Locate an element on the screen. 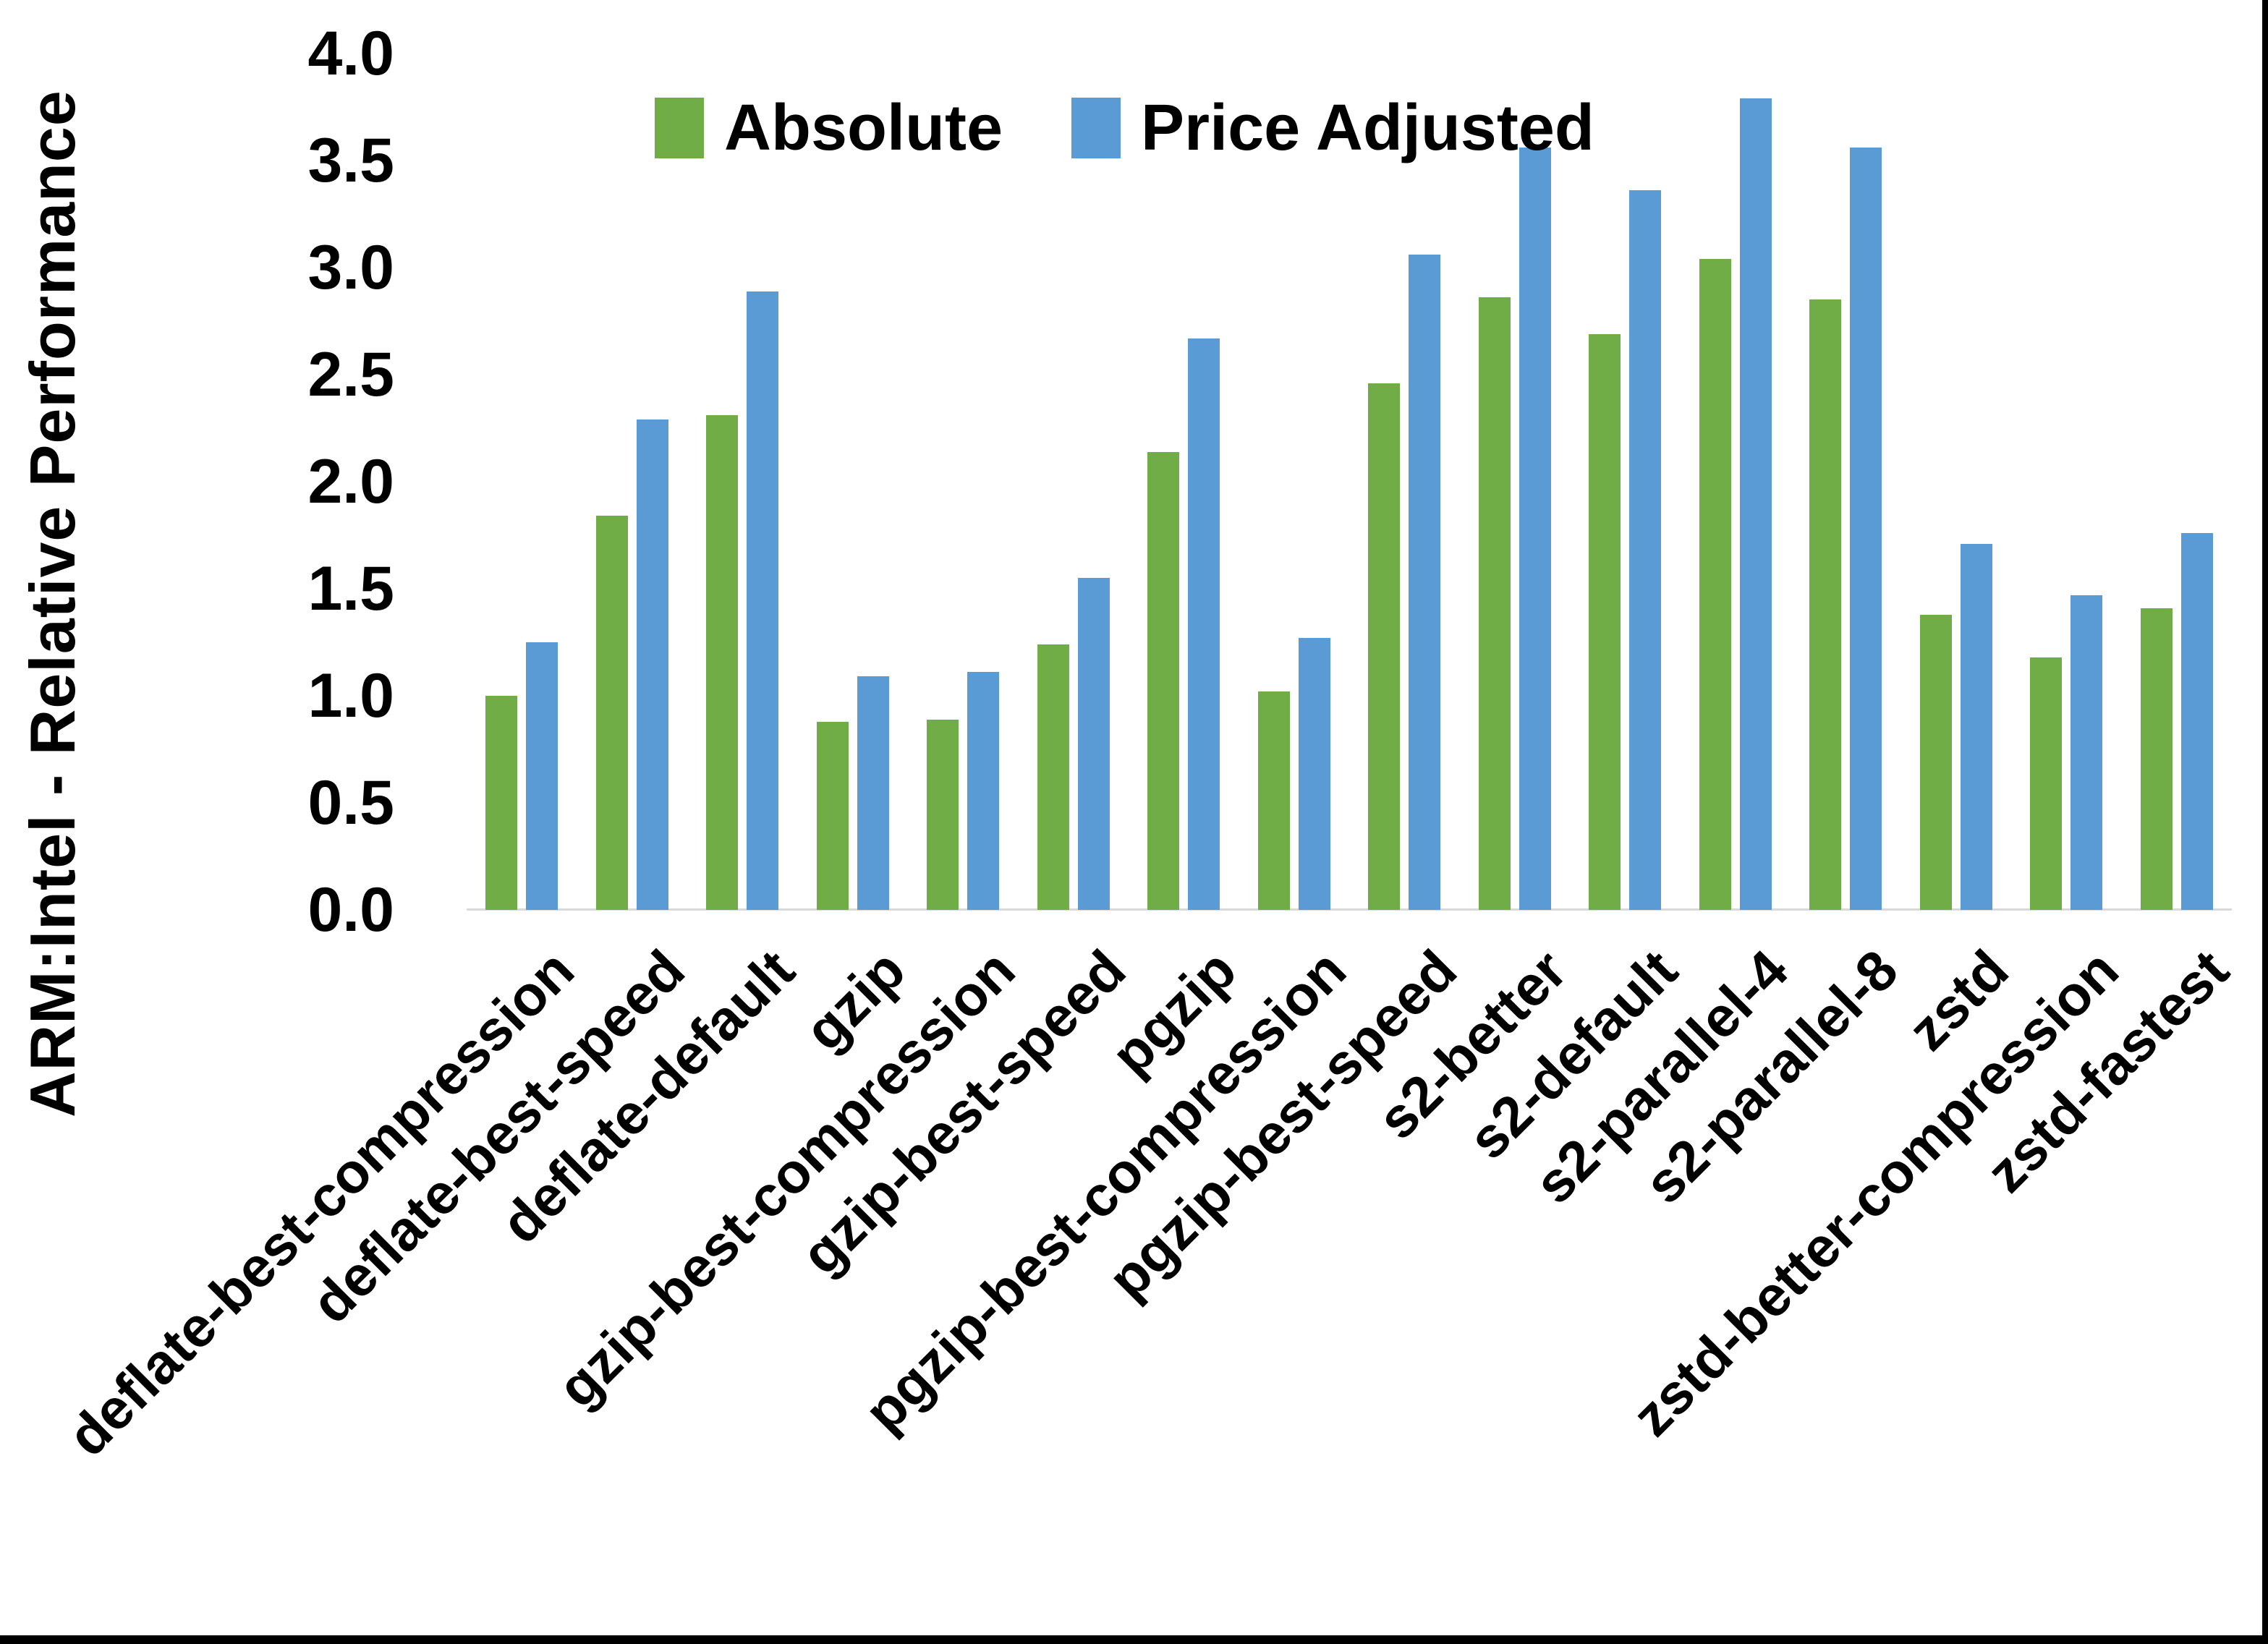 The height and width of the screenshot is (1644, 2268). bar-price-adjusted-s2-default is located at coordinates (1645, 550).